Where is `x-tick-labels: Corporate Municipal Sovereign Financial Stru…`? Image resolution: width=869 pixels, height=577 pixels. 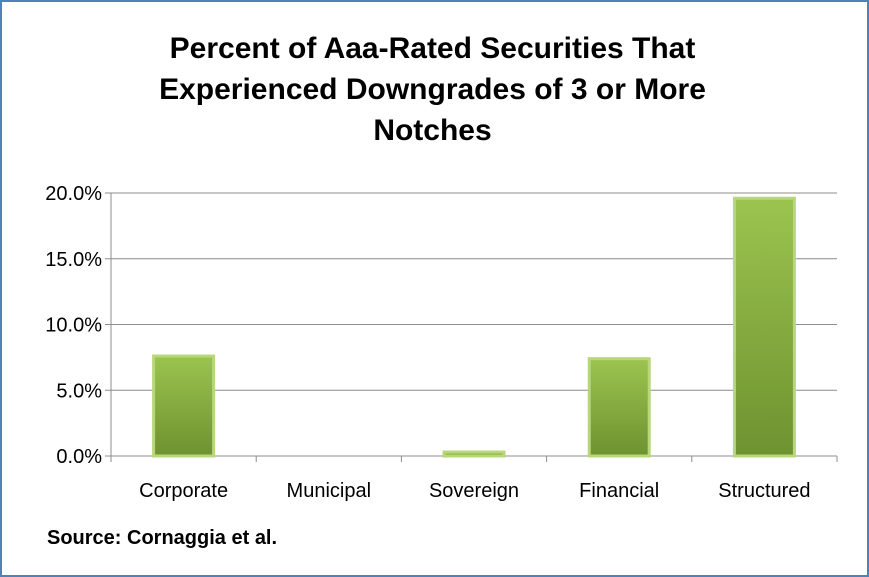 x-tick-labels: Corporate Municipal Sovereign Financial Stru… is located at coordinates (474, 491).